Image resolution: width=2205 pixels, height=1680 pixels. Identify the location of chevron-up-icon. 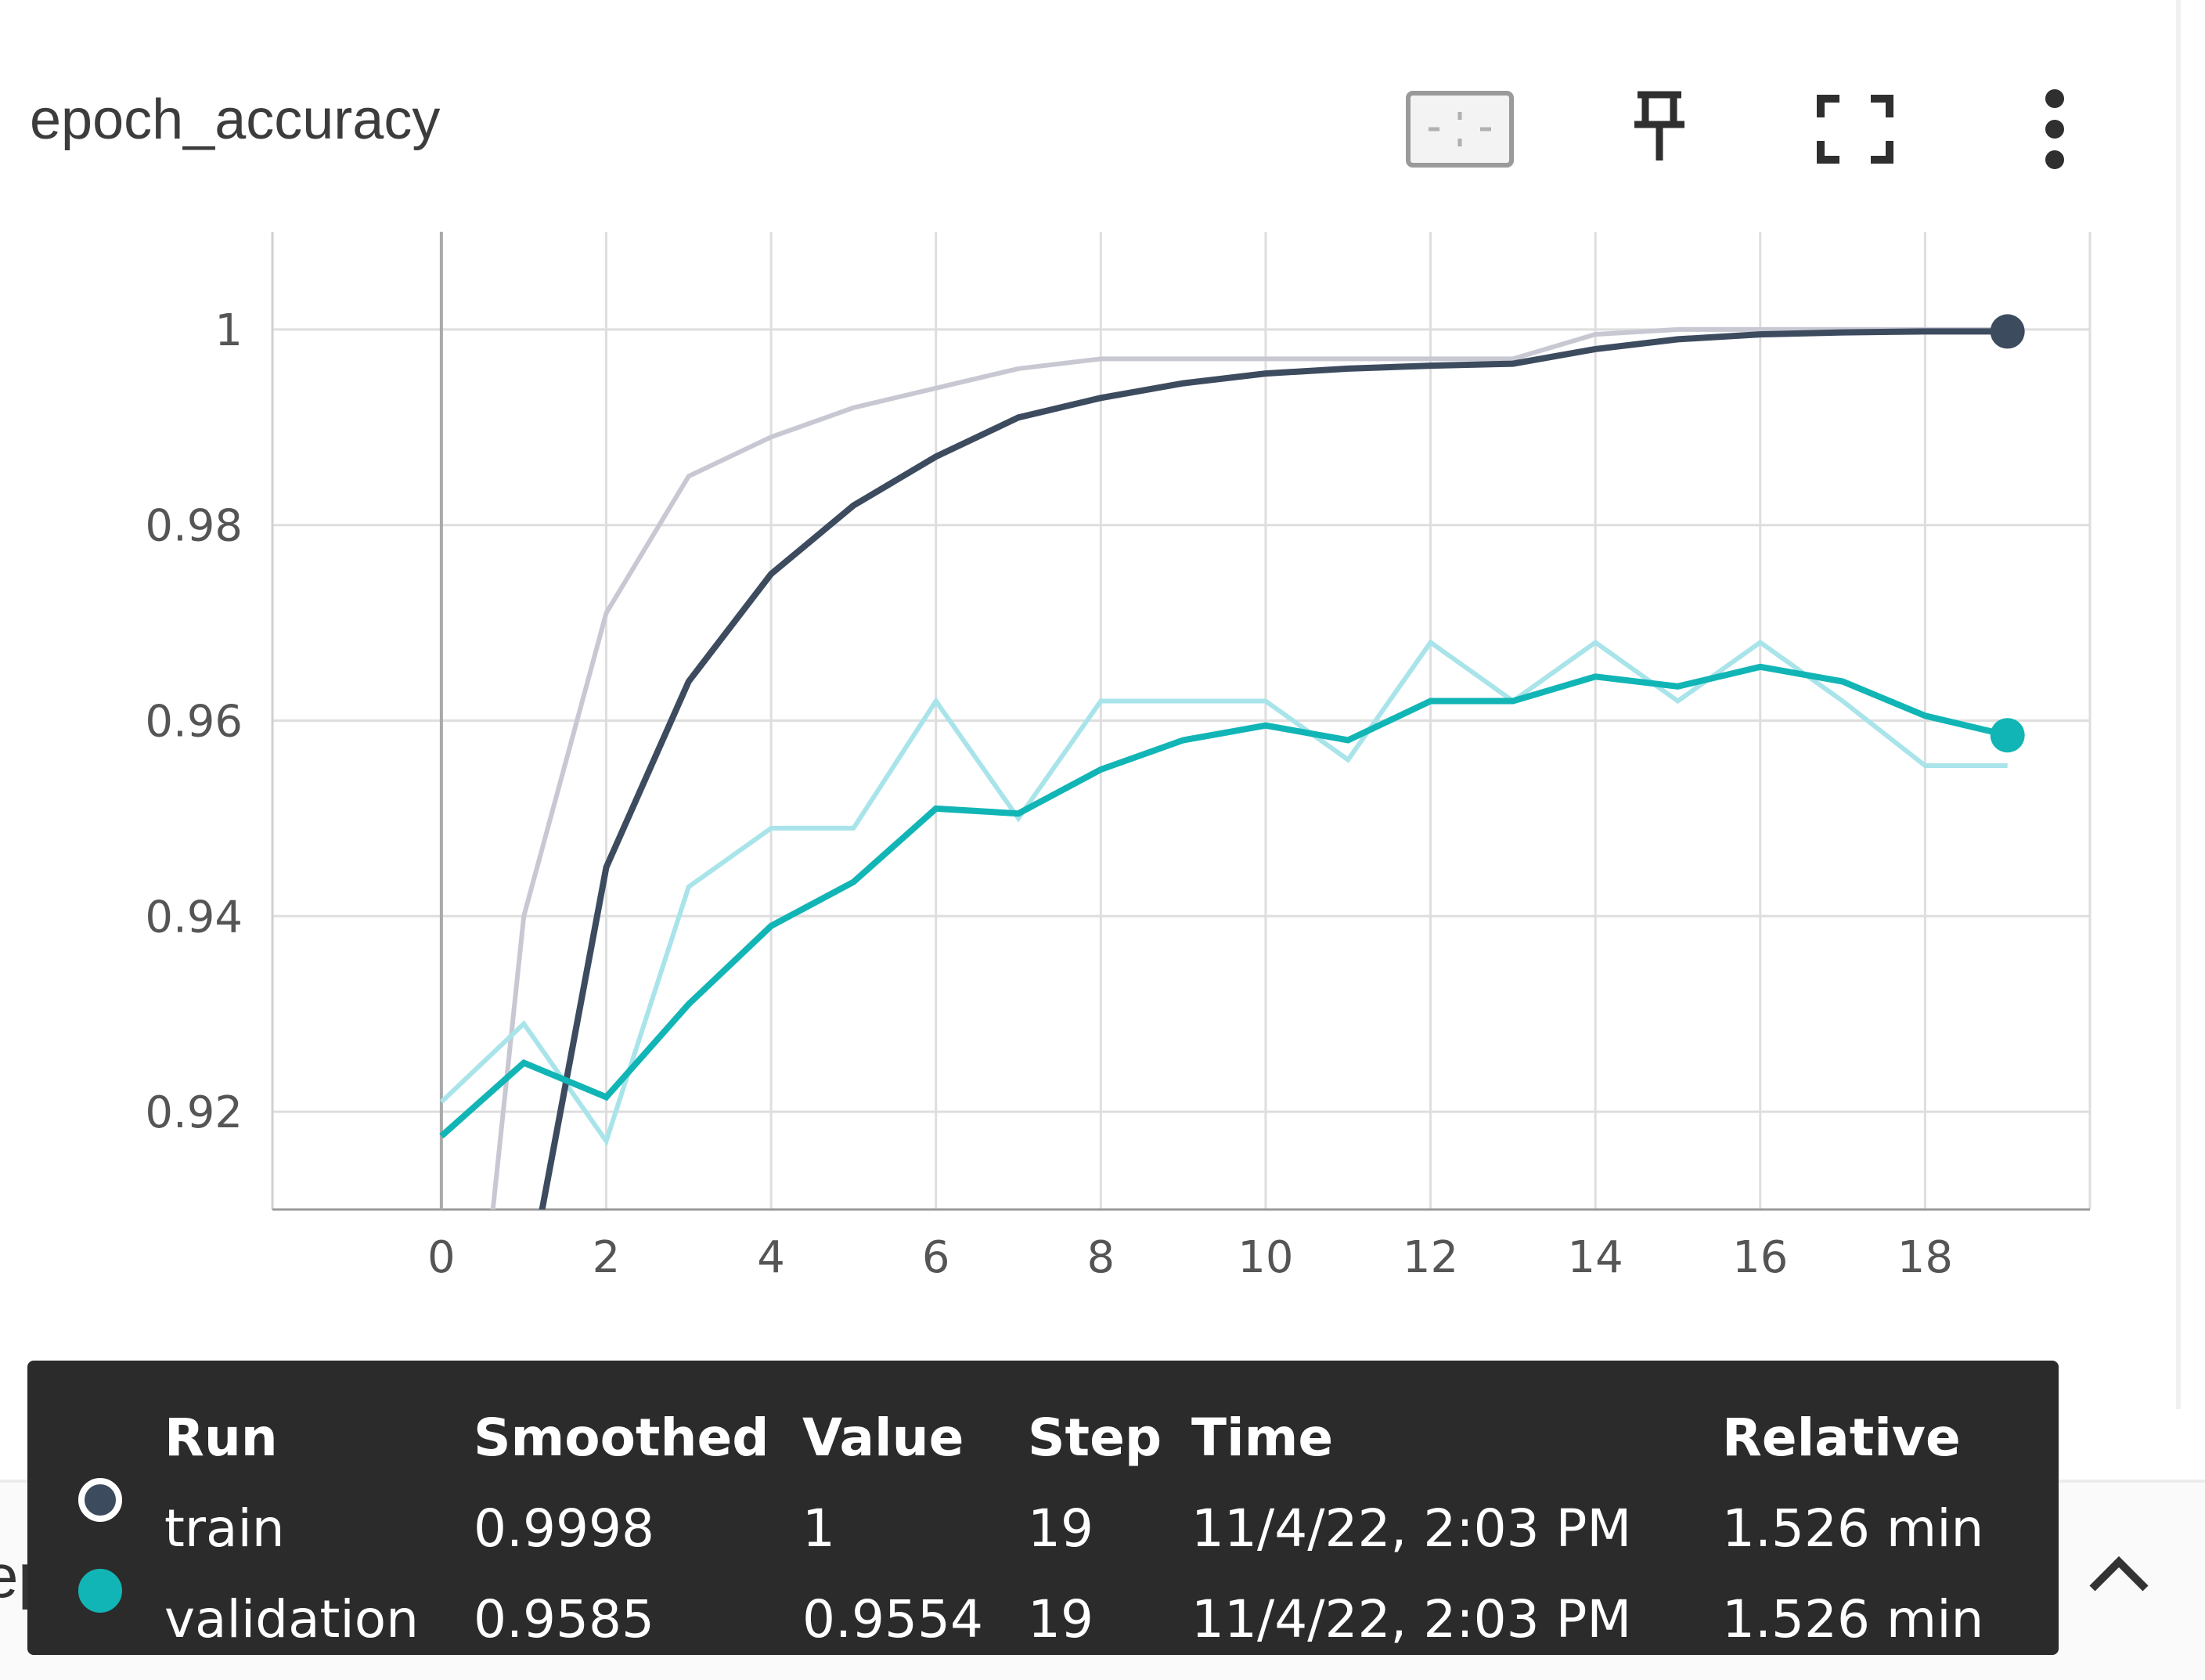
(2119, 1574).